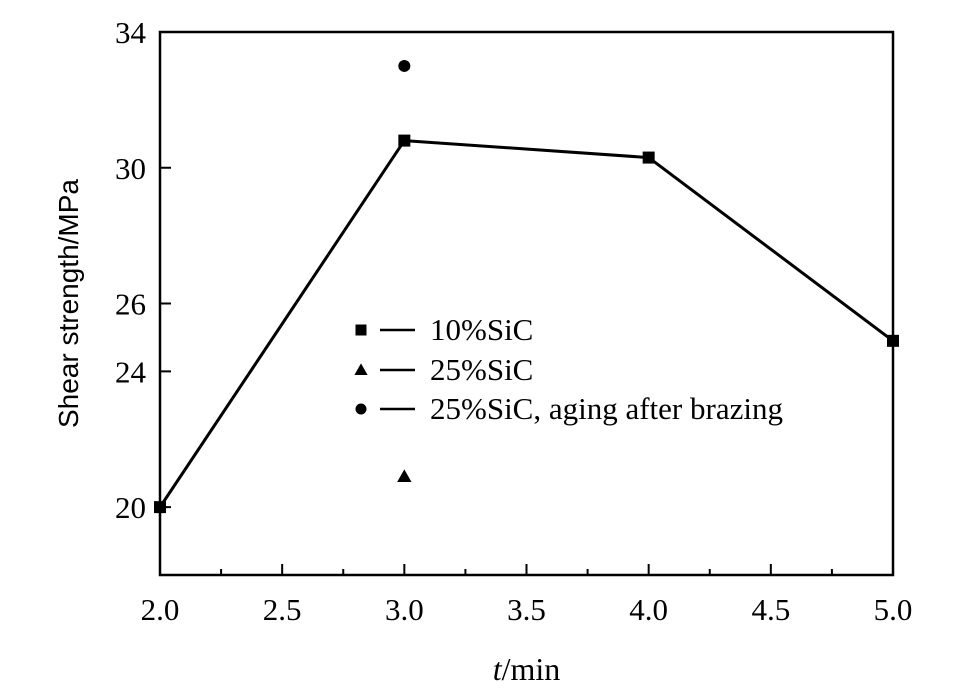  What do you see at coordinates (131, 32) in the screenshot?
I see `y-tick-label: 34` at bounding box center [131, 32].